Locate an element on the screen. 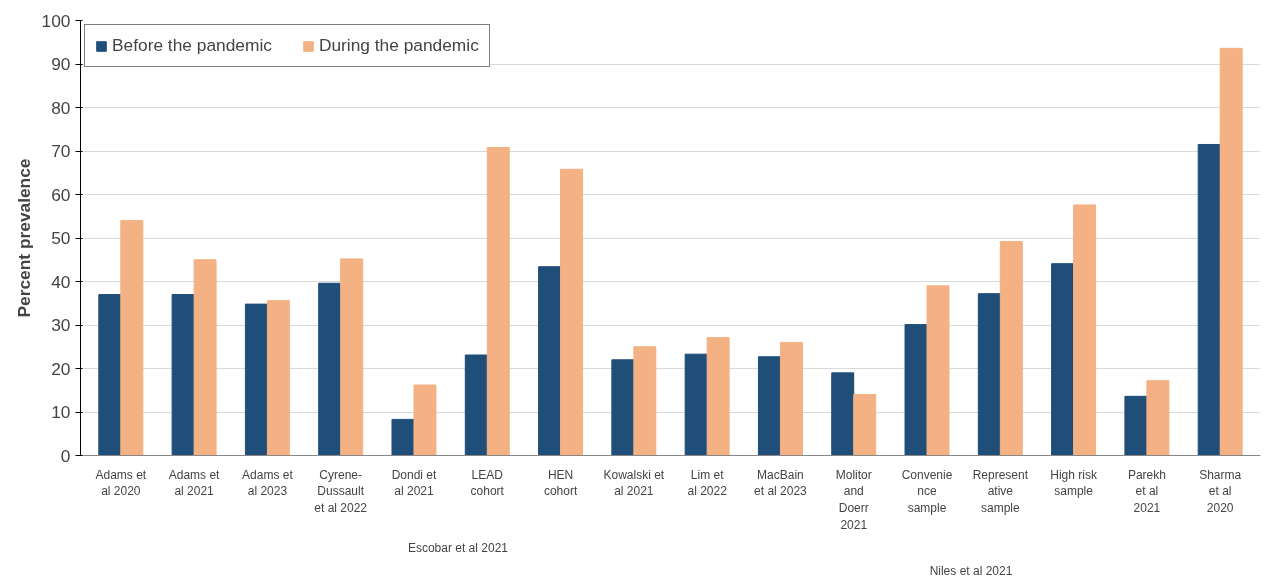 The width and height of the screenshot is (1287, 586). y-tick-label: 20 is located at coordinates (61, 368).